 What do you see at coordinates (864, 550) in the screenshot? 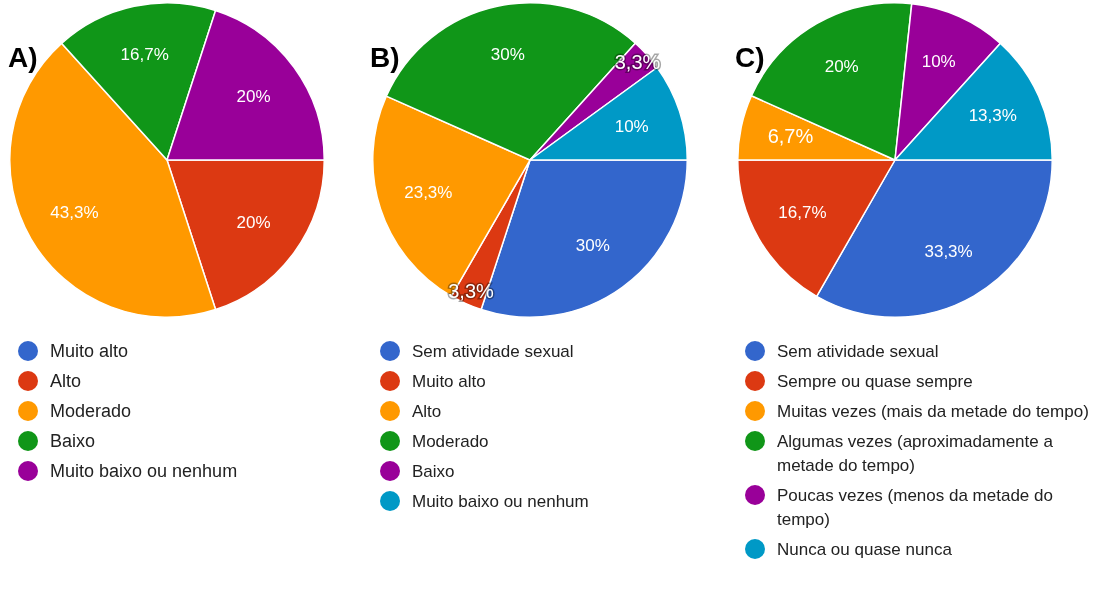
I see `legend-label: Nunca ou quase nunca` at bounding box center [864, 550].